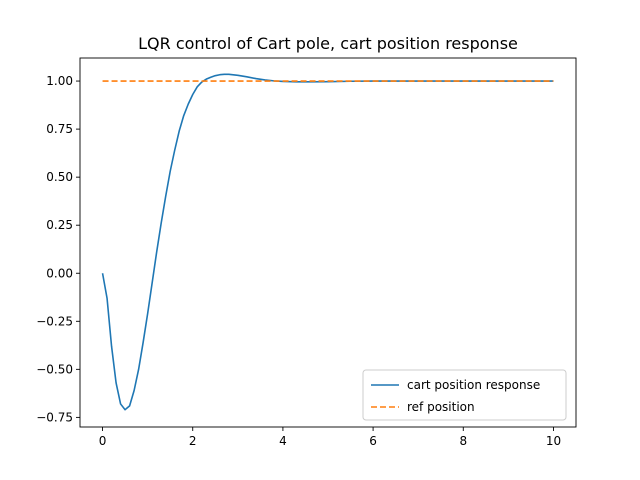  What do you see at coordinates (441, 407) in the screenshot?
I see `legend-label-ref-position: ref position` at bounding box center [441, 407].